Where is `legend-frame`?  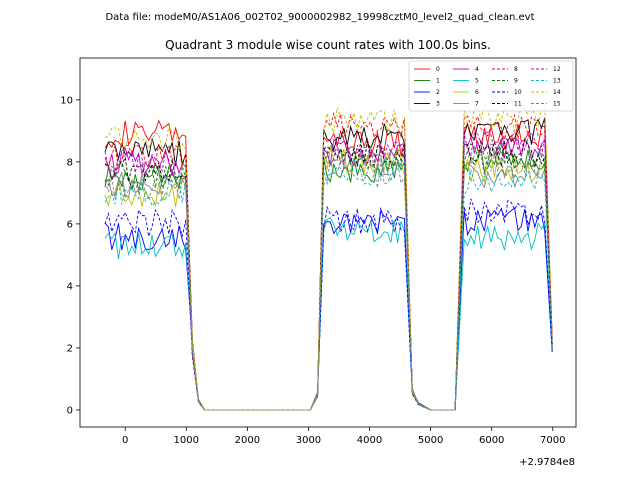 legend-frame is located at coordinates (491, 86).